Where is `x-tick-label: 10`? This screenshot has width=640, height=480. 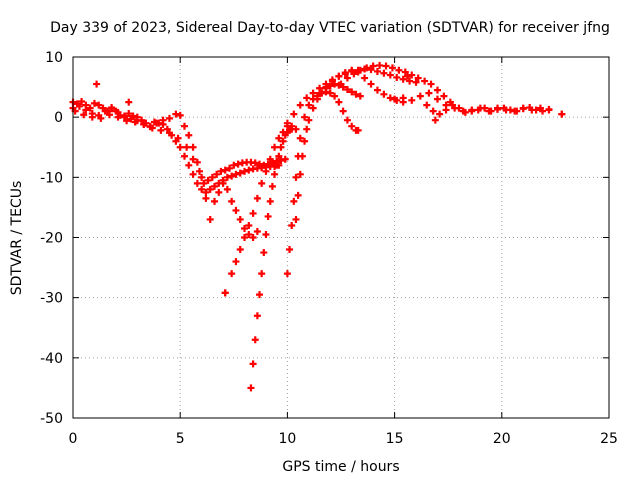
x-tick-label: 10 is located at coordinates (287, 439).